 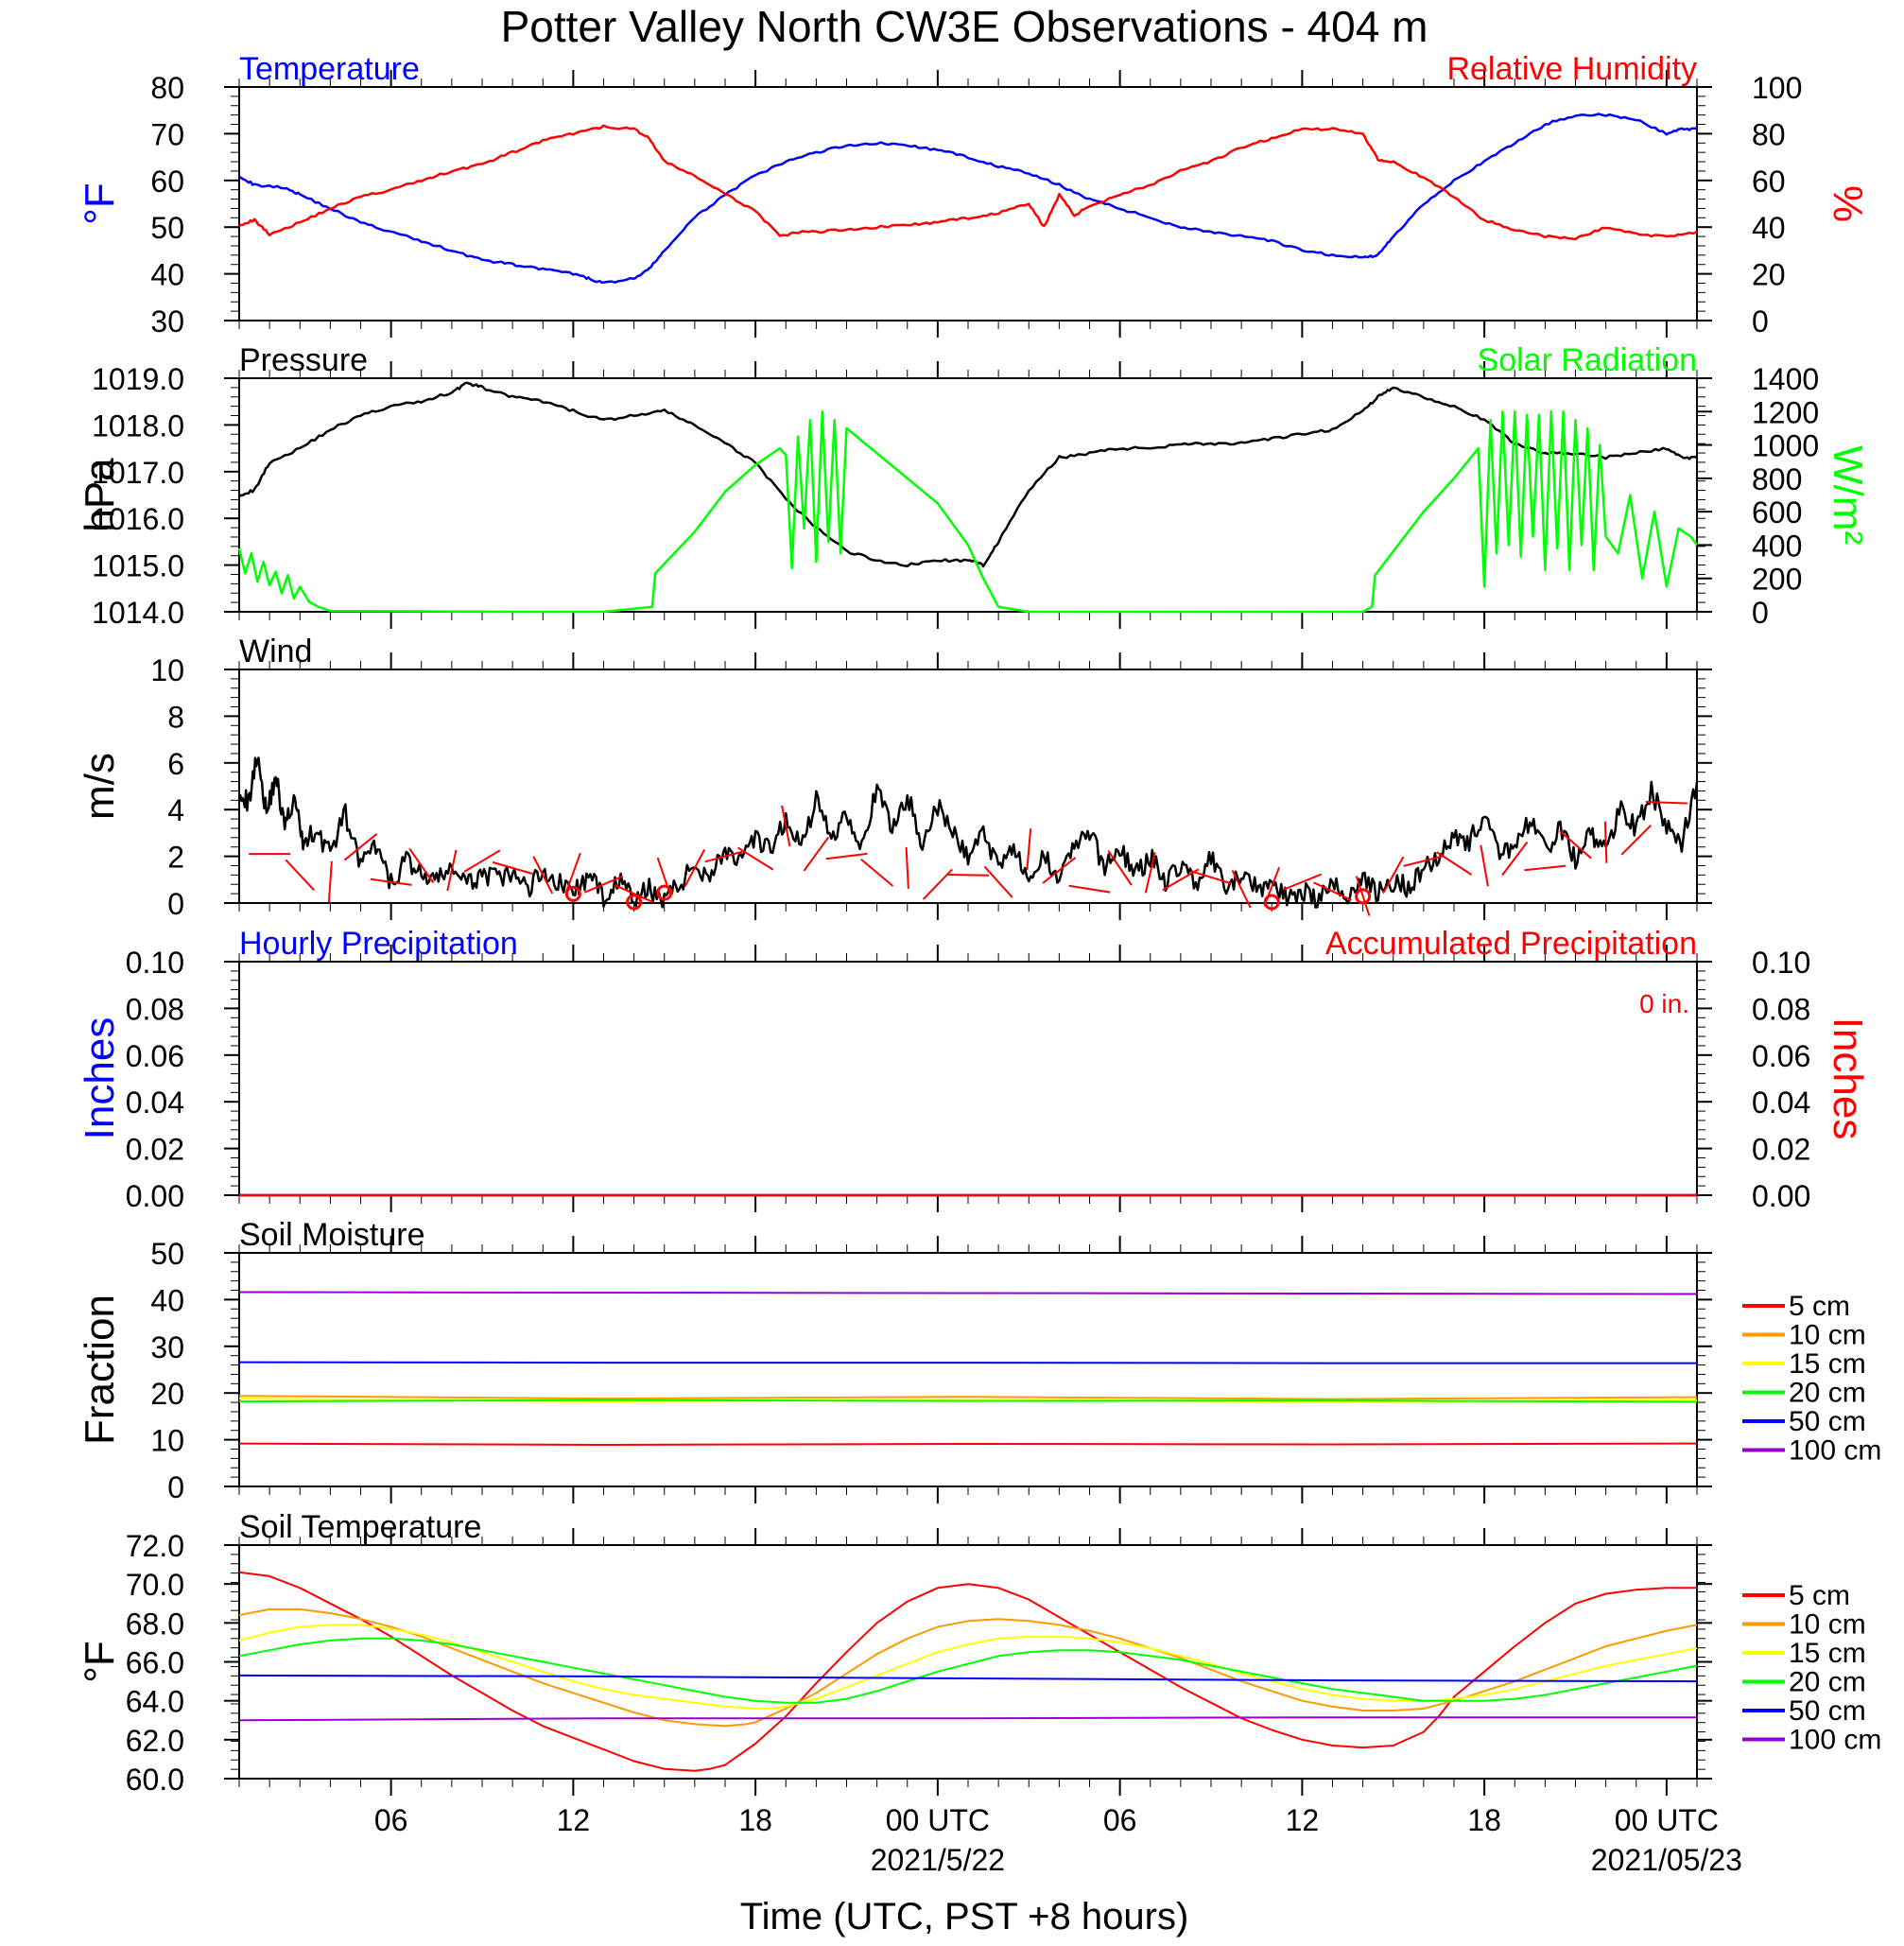 What do you see at coordinates (100, 203) in the screenshot?
I see `y-axis-label-left: °F` at bounding box center [100, 203].